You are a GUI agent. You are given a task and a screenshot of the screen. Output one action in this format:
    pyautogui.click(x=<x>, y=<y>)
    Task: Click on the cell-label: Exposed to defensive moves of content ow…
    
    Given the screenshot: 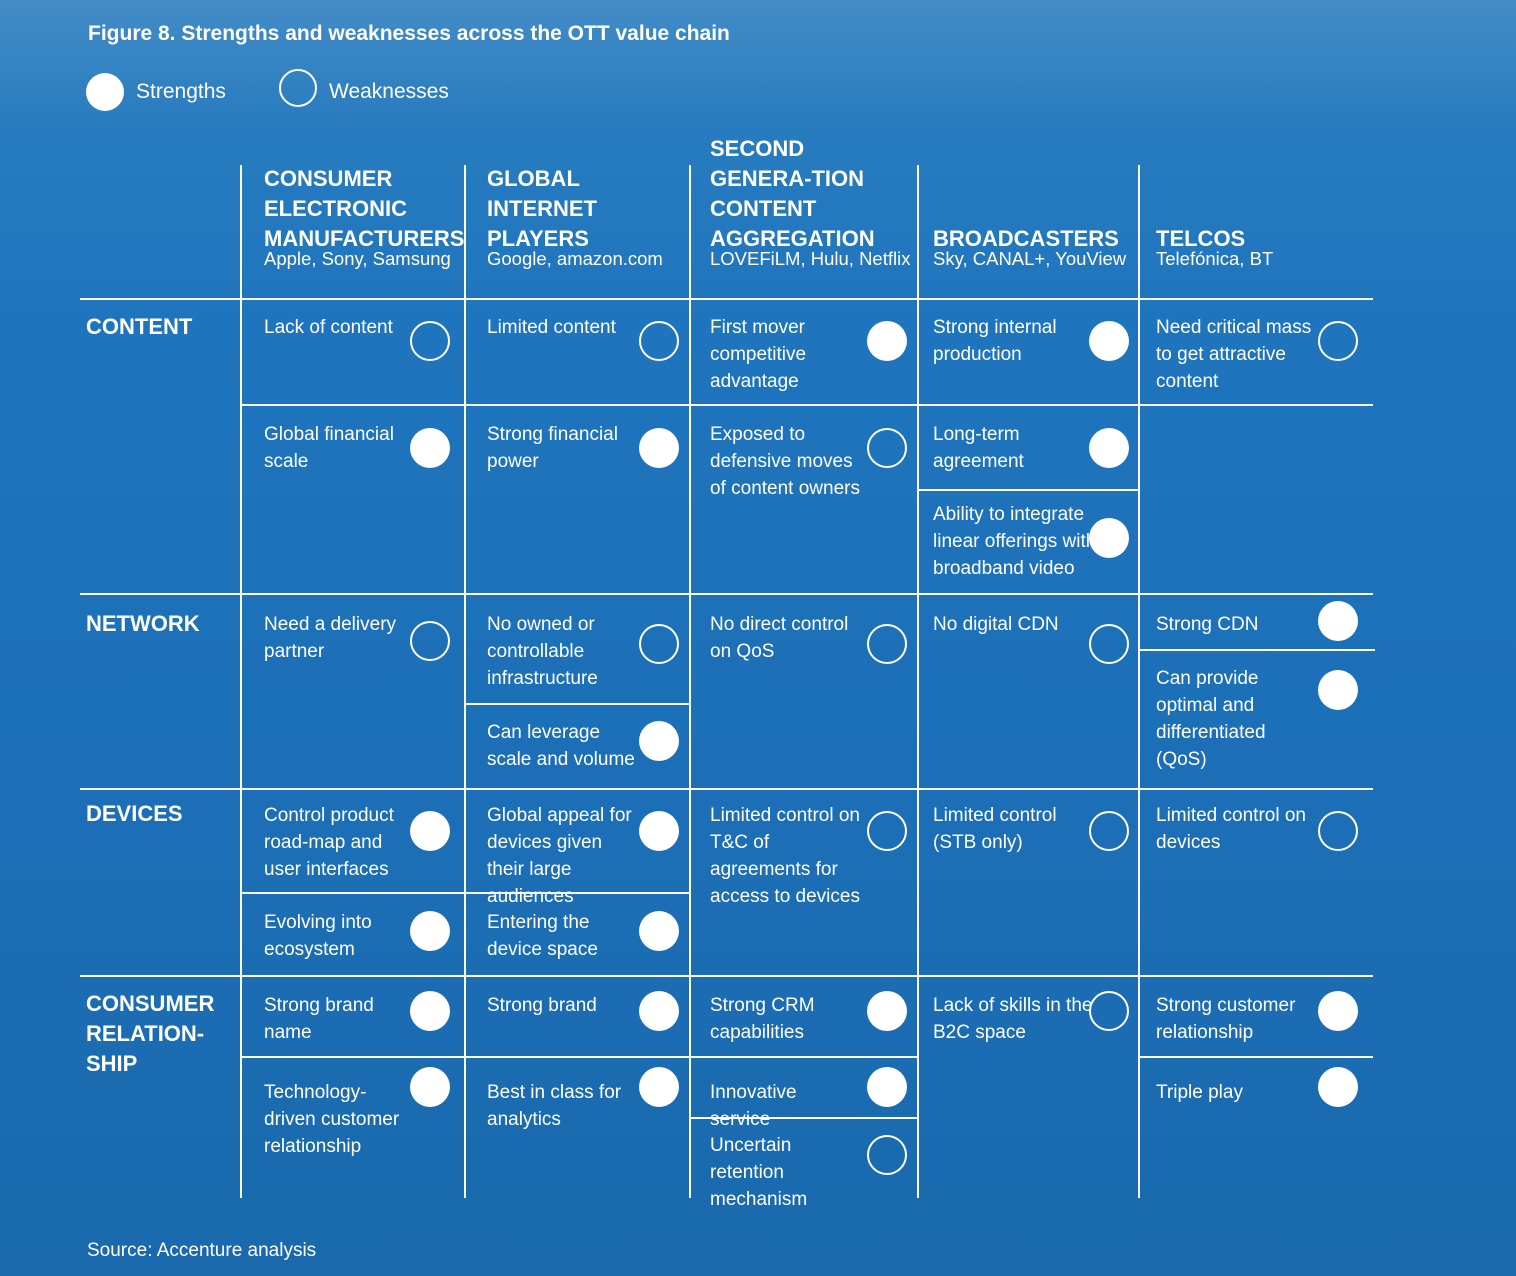 What is the action you would take?
    pyautogui.click(x=785, y=461)
    